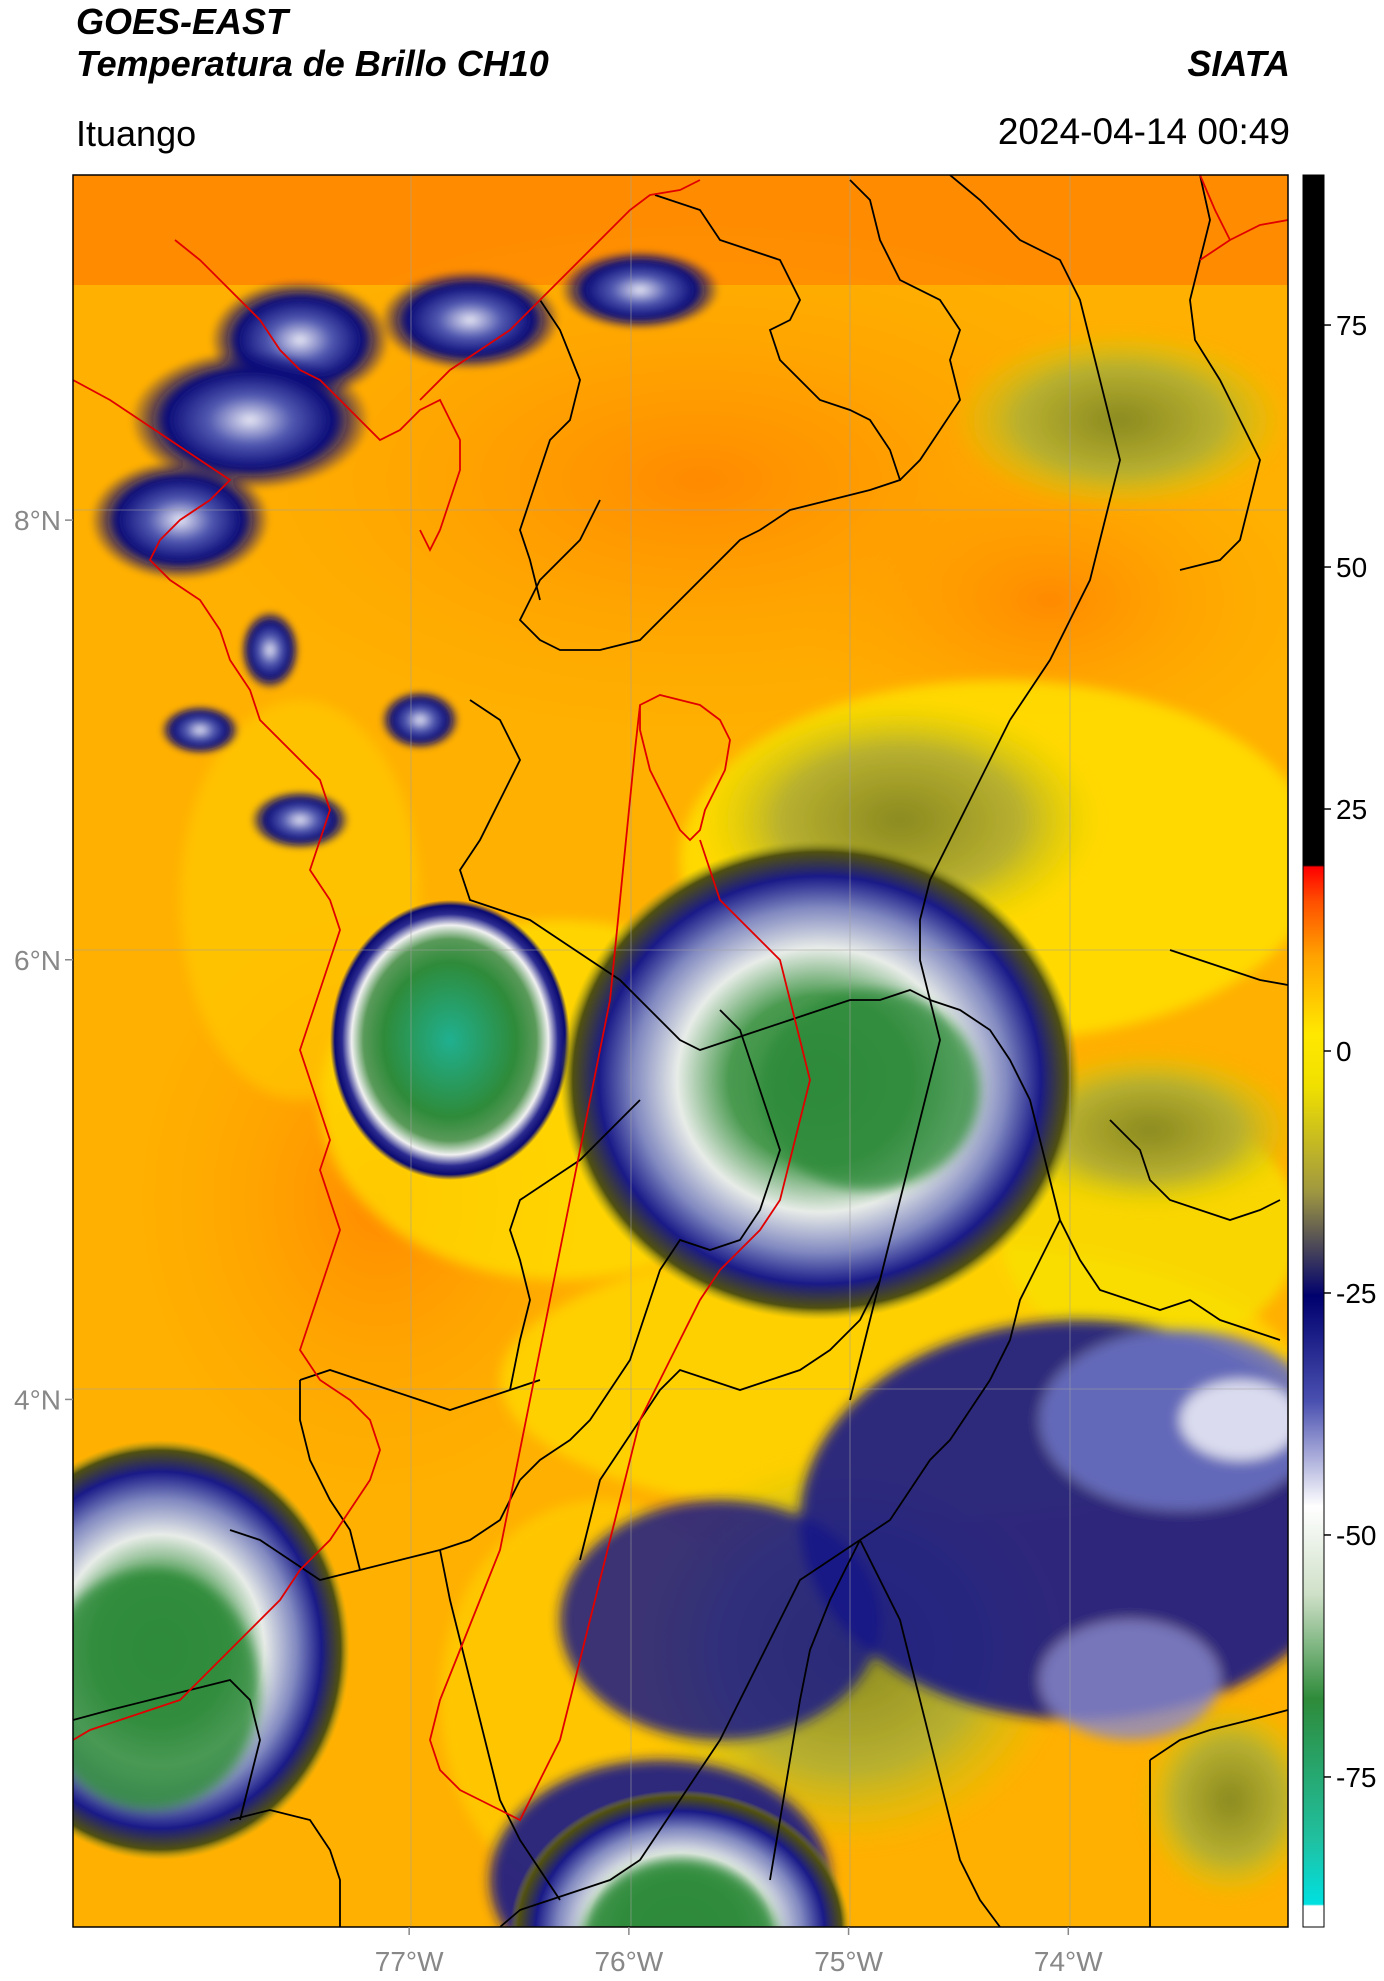 This screenshot has width=1384, height=1981. What do you see at coordinates (848, 1961) in the screenshot?
I see `lon-tick-label: 75°W` at bounding box center [848, 1961].